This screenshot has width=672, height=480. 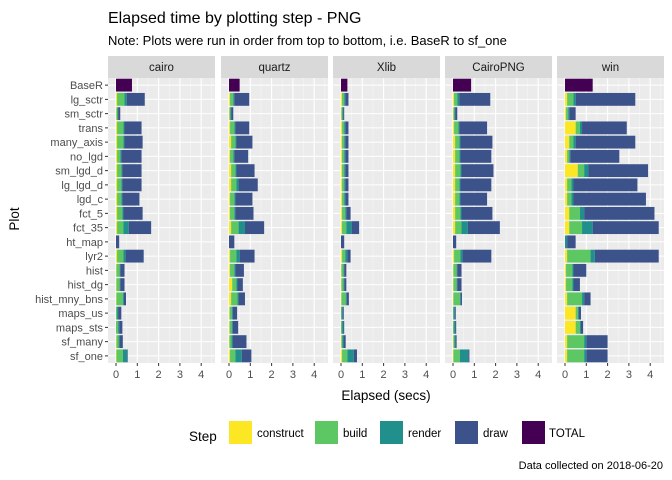 What do you see at coordinates (234, 85) in the screenshot?
I see `bar-quartz-baser-total` at bounding box center [234, 85].